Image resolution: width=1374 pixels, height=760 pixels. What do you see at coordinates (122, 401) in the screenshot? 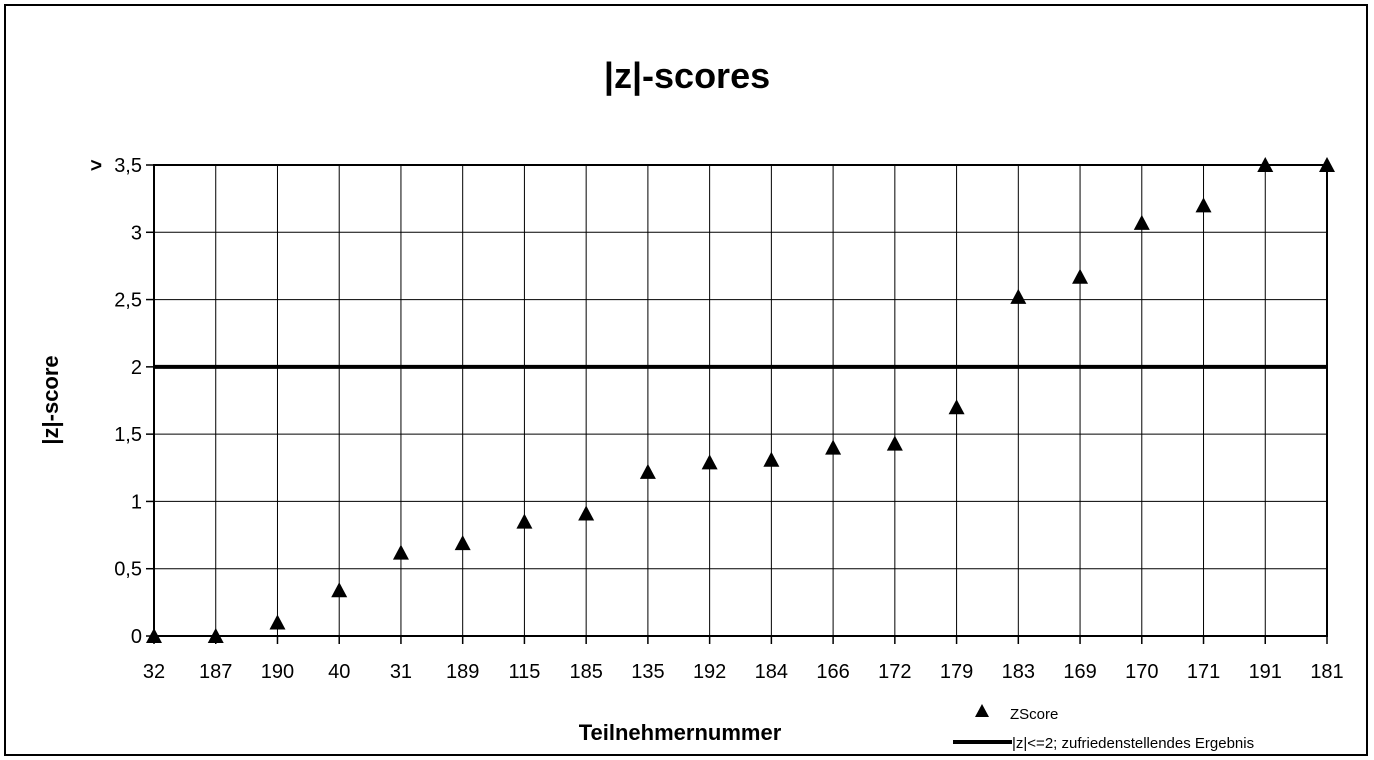
I see `y-axis: 0 0,5 1 1,5 2 2,5 3 3,5 >` at bounding box center [122, 401].